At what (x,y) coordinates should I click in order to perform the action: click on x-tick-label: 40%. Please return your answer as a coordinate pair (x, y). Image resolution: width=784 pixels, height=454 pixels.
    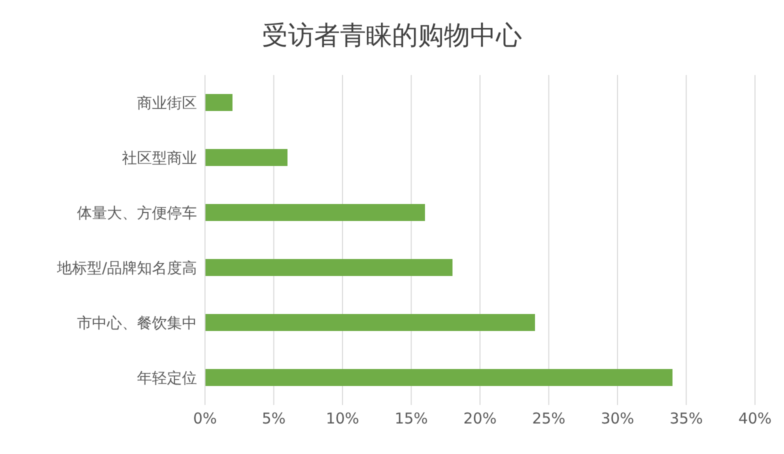
    Looking at the image, I should click on (755, 419).